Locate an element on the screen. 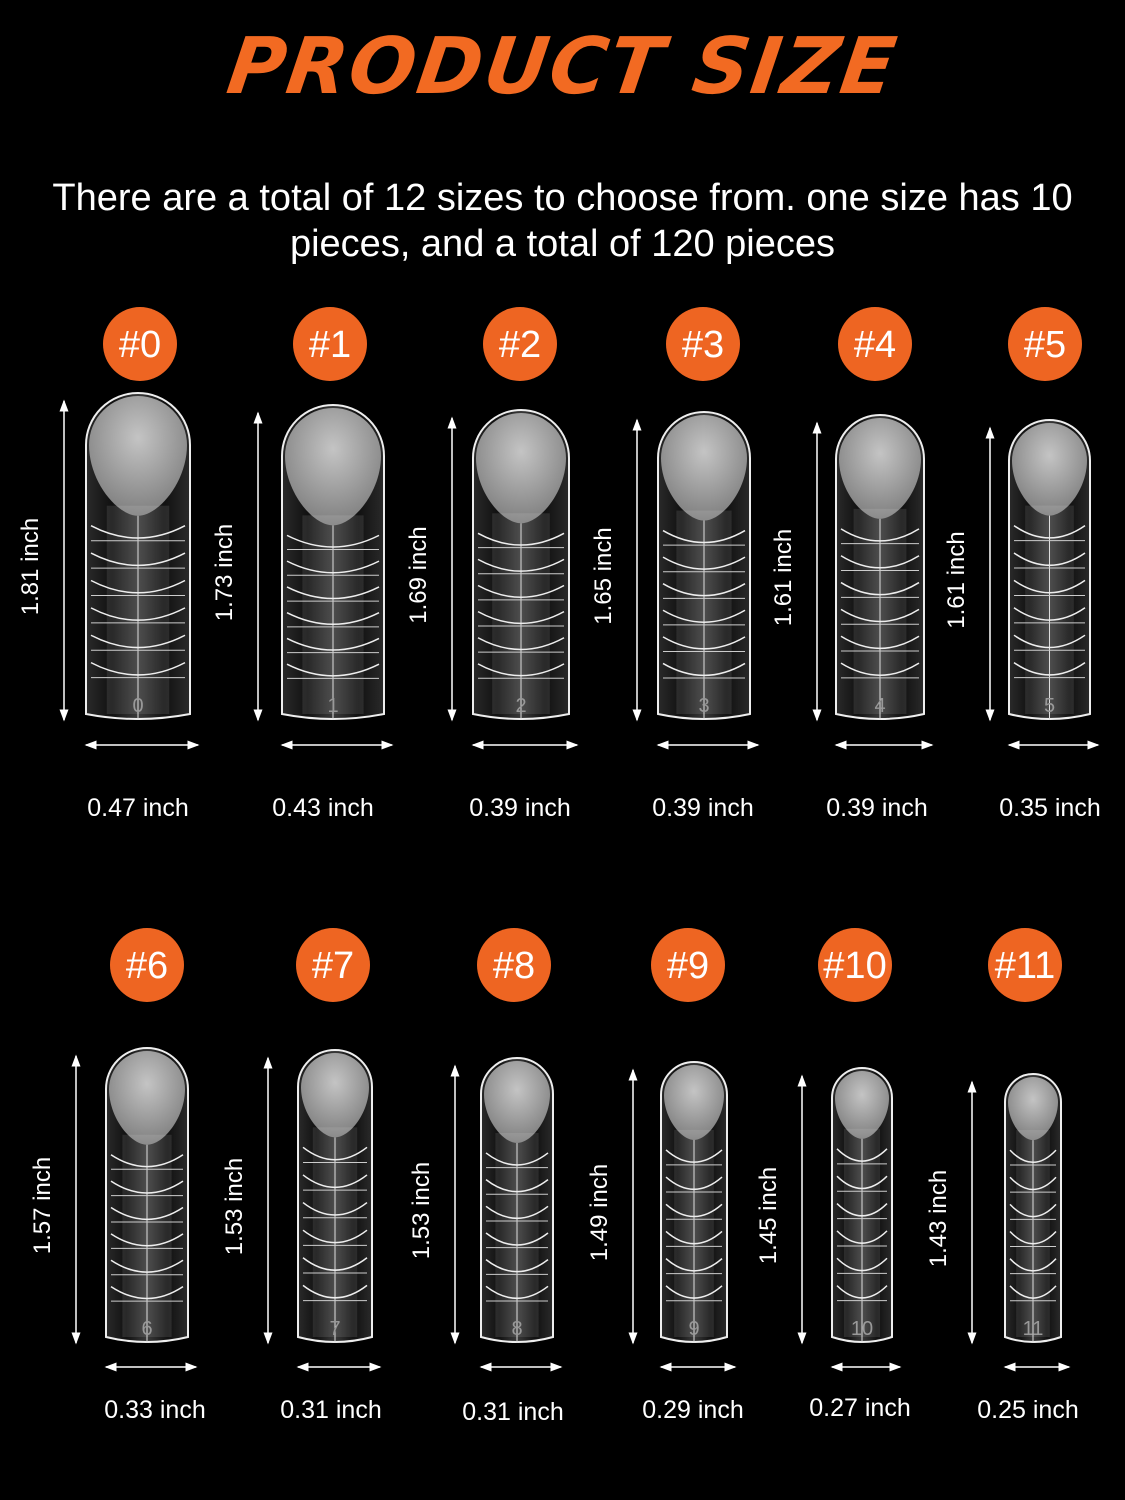  size-badge-label: #10 is located at coordinates (854, 966).